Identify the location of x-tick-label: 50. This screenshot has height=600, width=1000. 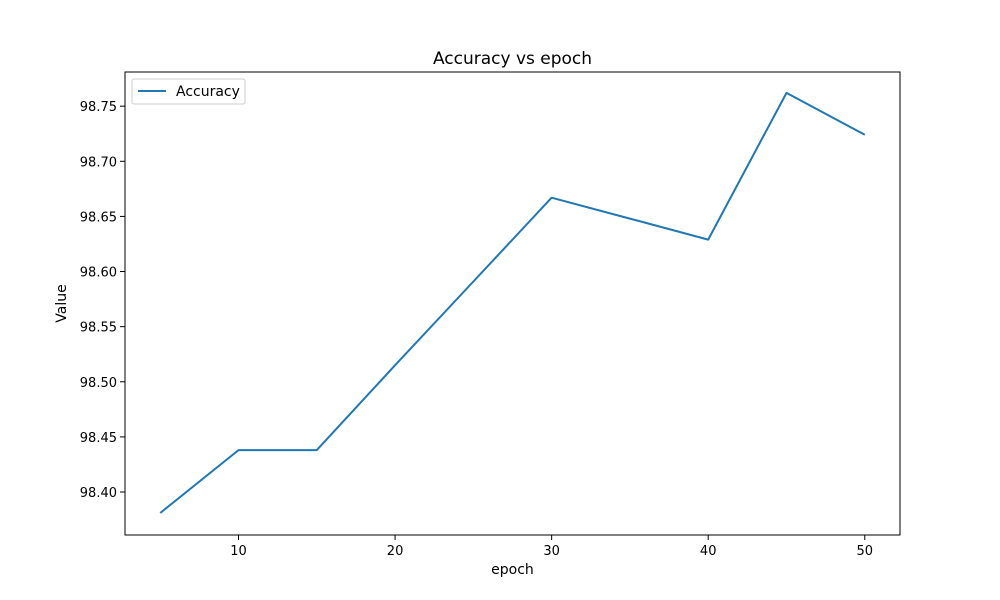
(864, 551).